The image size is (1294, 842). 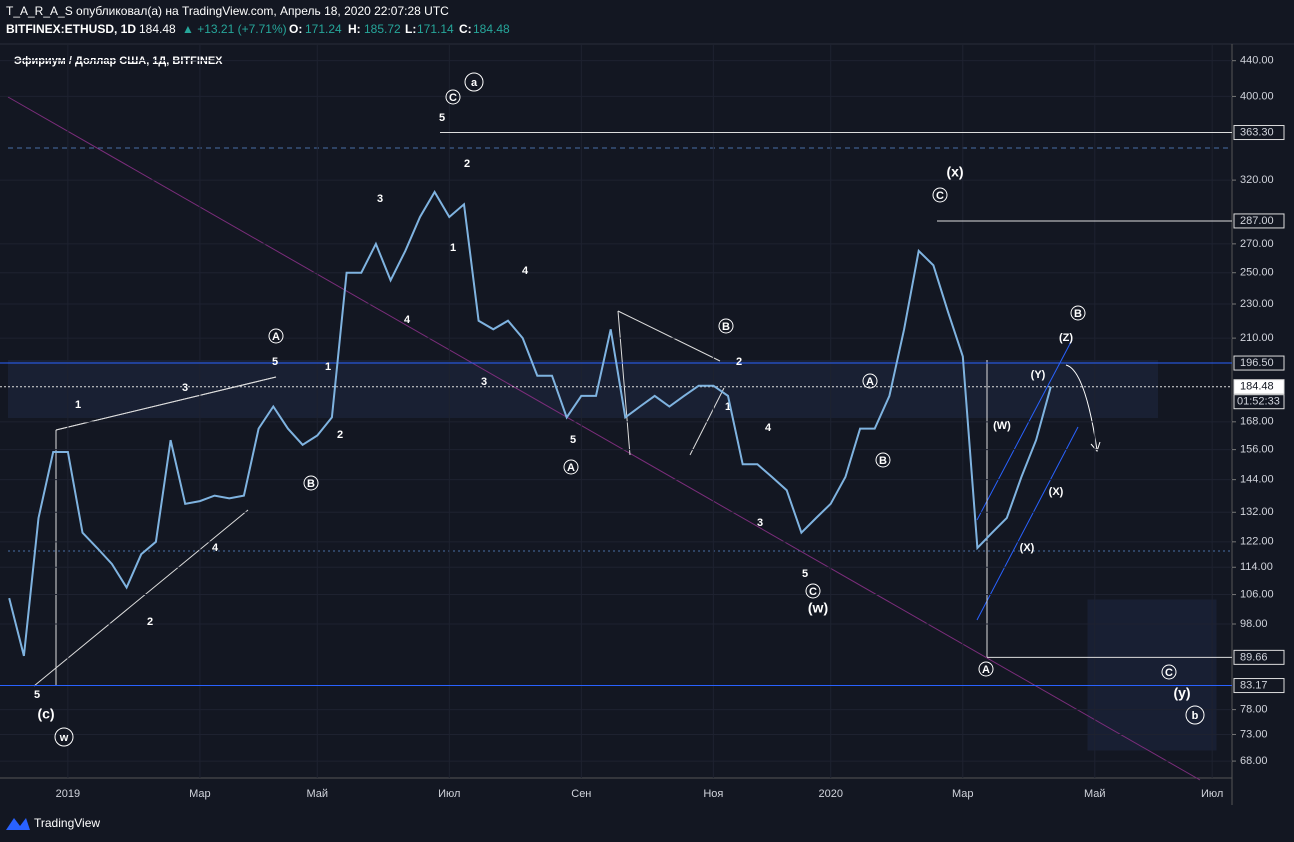 What do you see at coordinates (1257, 338) in the screenshot?
I see `y-tick-label: 210.00` at bounding box center [1257, 338].